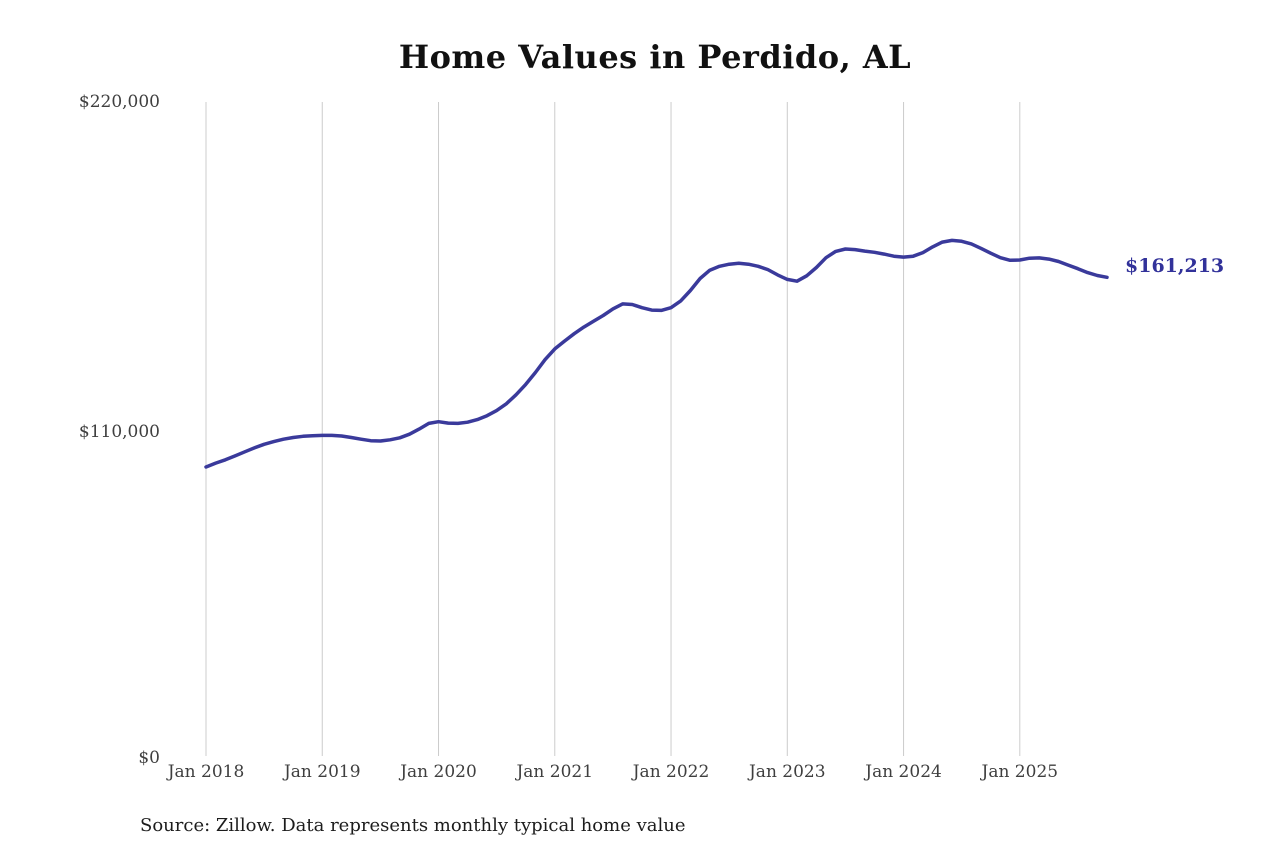  What do you see at coordinates (903, 772) in the screenshot?
I see `x-axis-label: Jan 2024` at bounding box center [903, 772].